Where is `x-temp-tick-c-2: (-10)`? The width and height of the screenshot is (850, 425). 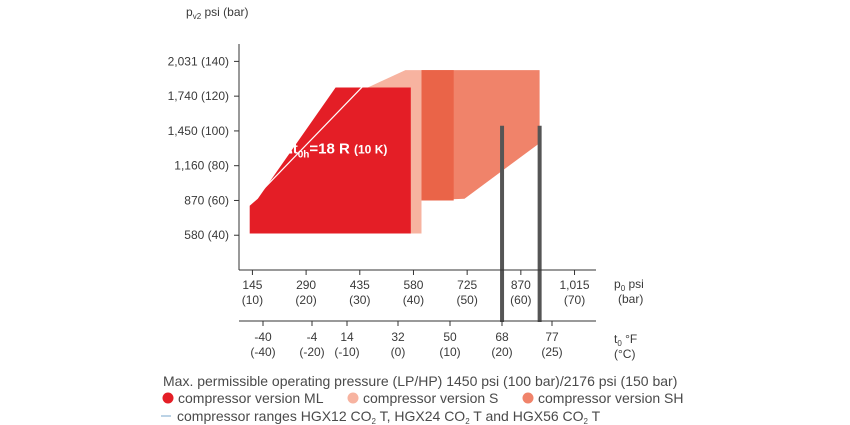 x-temp-tick-c-2: (-10) is located at coordinates (346, 352).